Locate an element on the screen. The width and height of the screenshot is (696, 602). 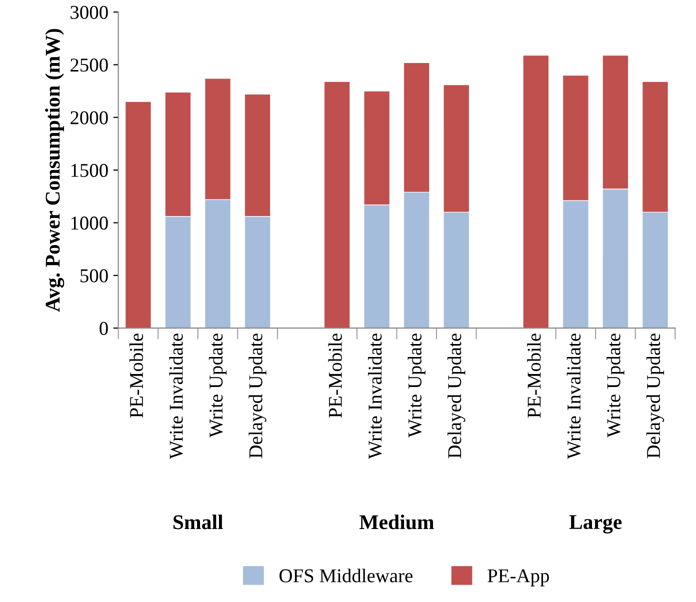
text: Small is located at coordinates (198, 522).